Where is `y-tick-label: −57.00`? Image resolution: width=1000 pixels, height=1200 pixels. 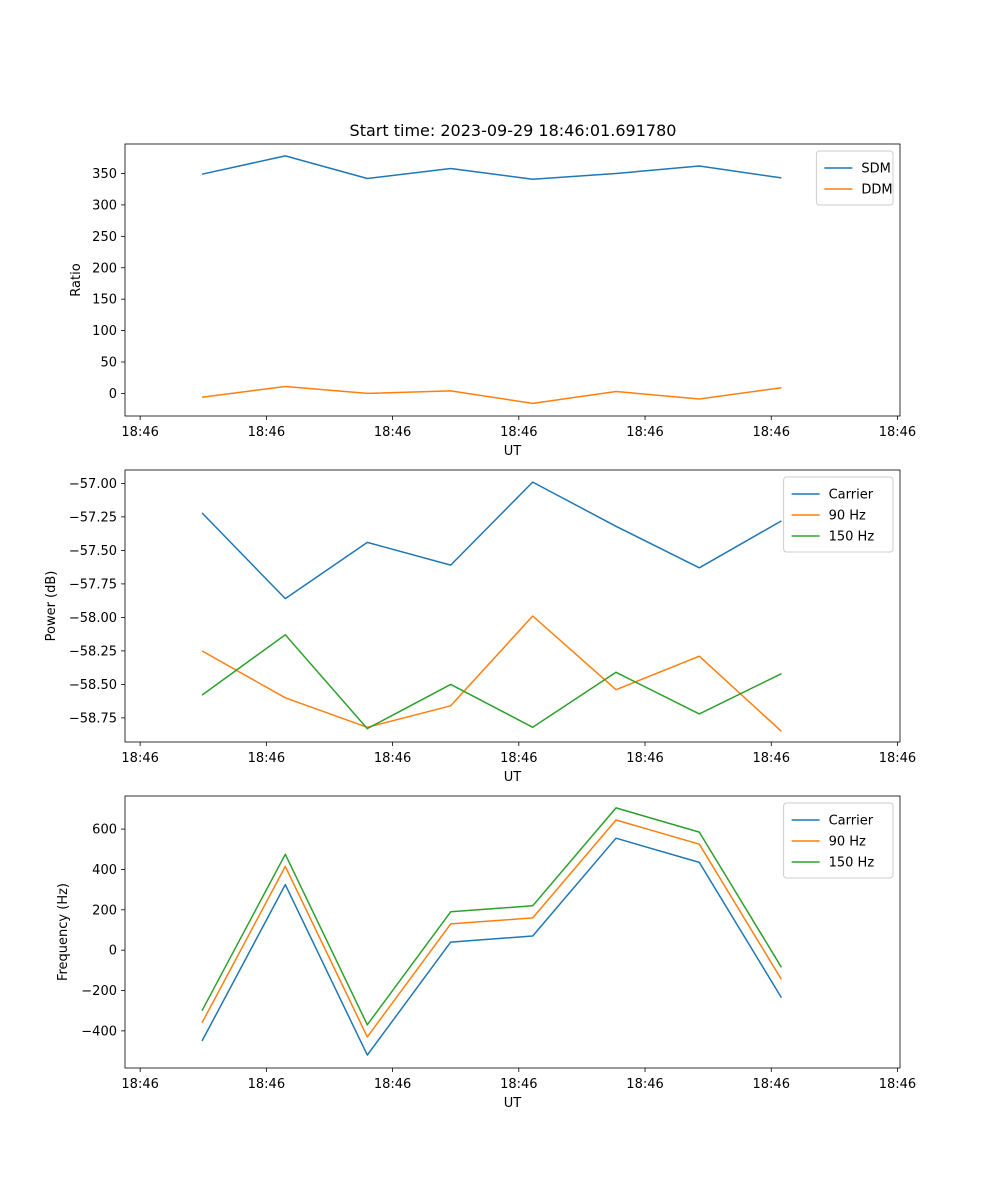 y-tick-label: −57.00 is located at coordinates (93, 484).